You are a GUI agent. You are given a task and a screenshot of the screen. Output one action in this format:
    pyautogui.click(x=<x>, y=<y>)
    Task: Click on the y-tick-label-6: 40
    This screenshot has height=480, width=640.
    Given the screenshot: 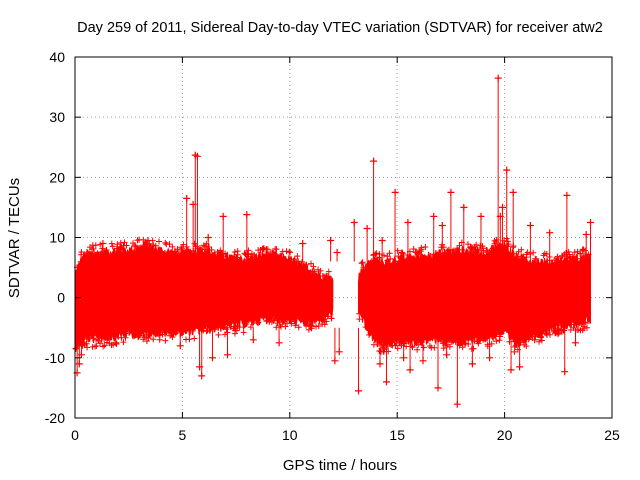 What is the action you would take?
    pyautogui.click(x=57, y=57)
    